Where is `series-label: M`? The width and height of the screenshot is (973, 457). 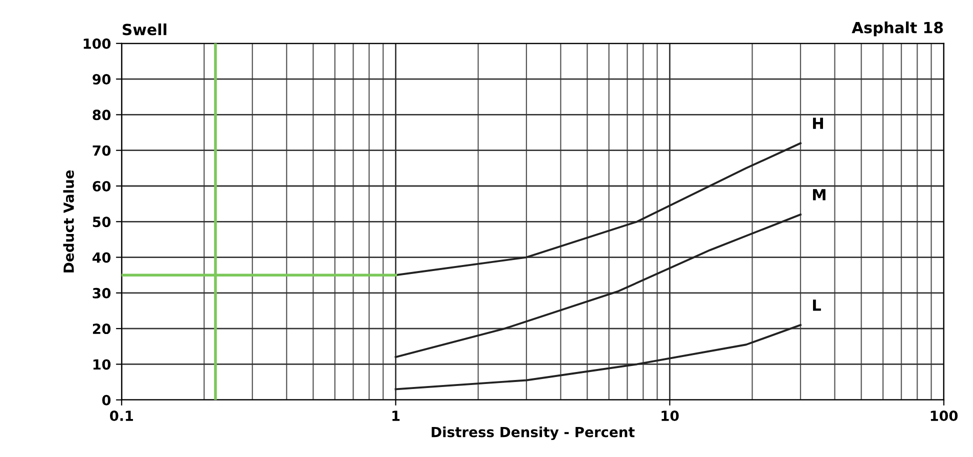
series-label: M is located at coordinates (819, 194).